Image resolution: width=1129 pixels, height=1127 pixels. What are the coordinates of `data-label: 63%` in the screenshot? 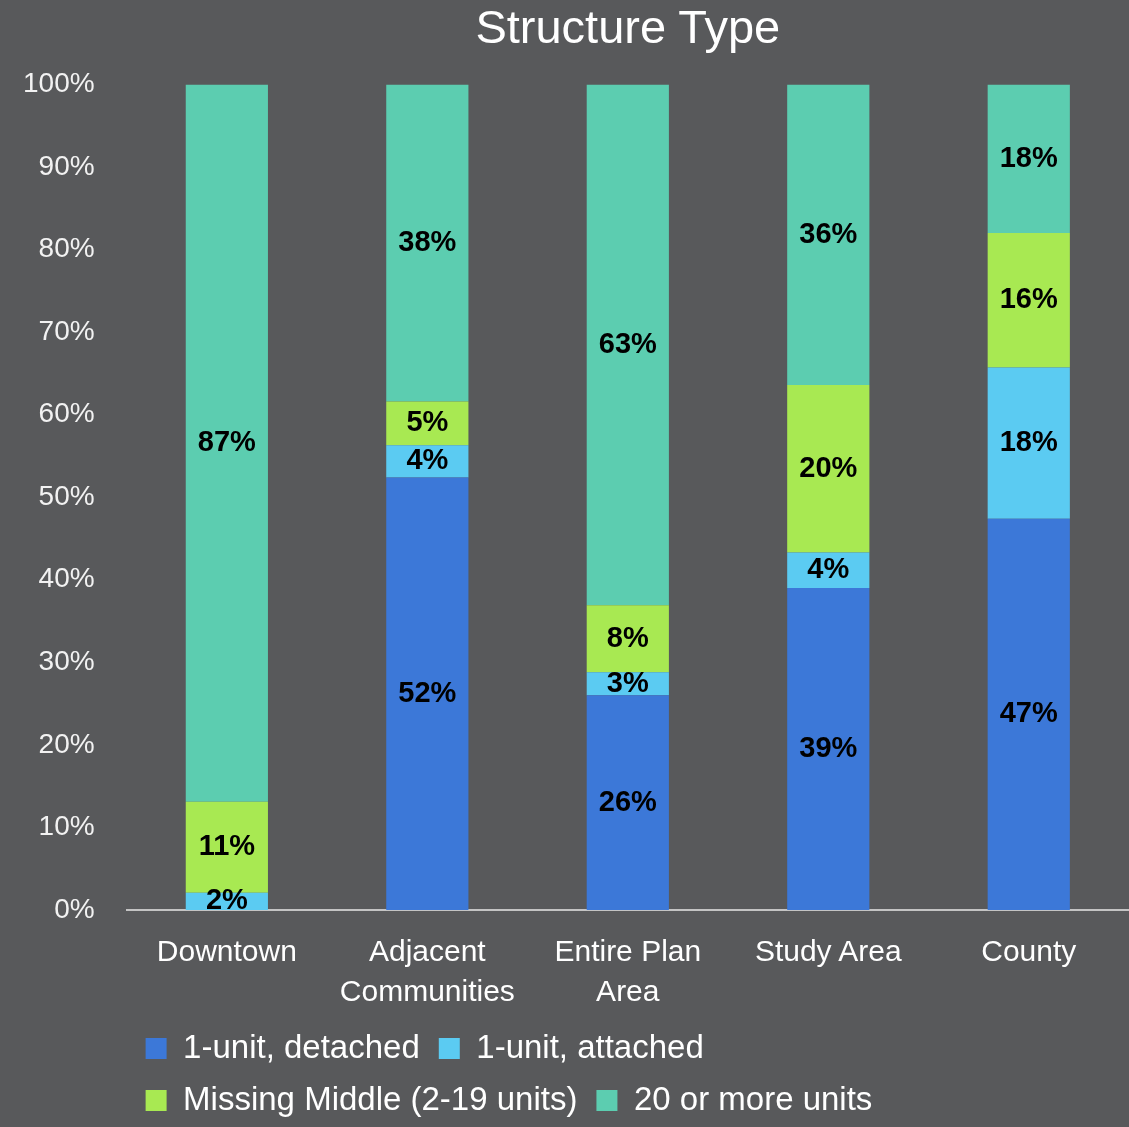 It's located at (628, 342).